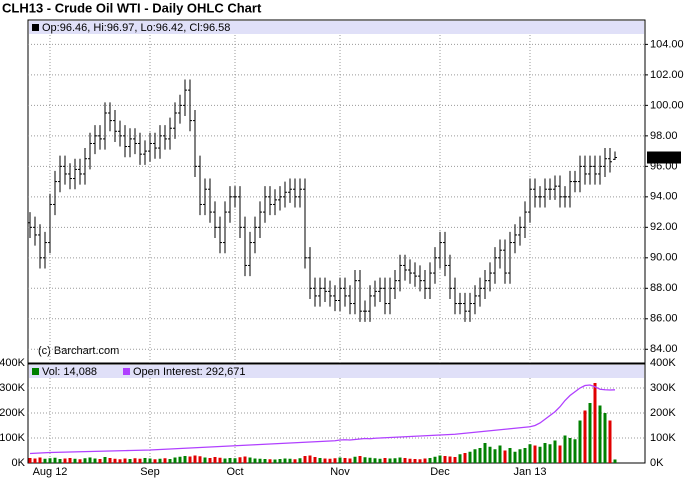  Describe the element at coordinates (667, 105) in the screenshot. I see `y-tick-label: 100.00` at that location.